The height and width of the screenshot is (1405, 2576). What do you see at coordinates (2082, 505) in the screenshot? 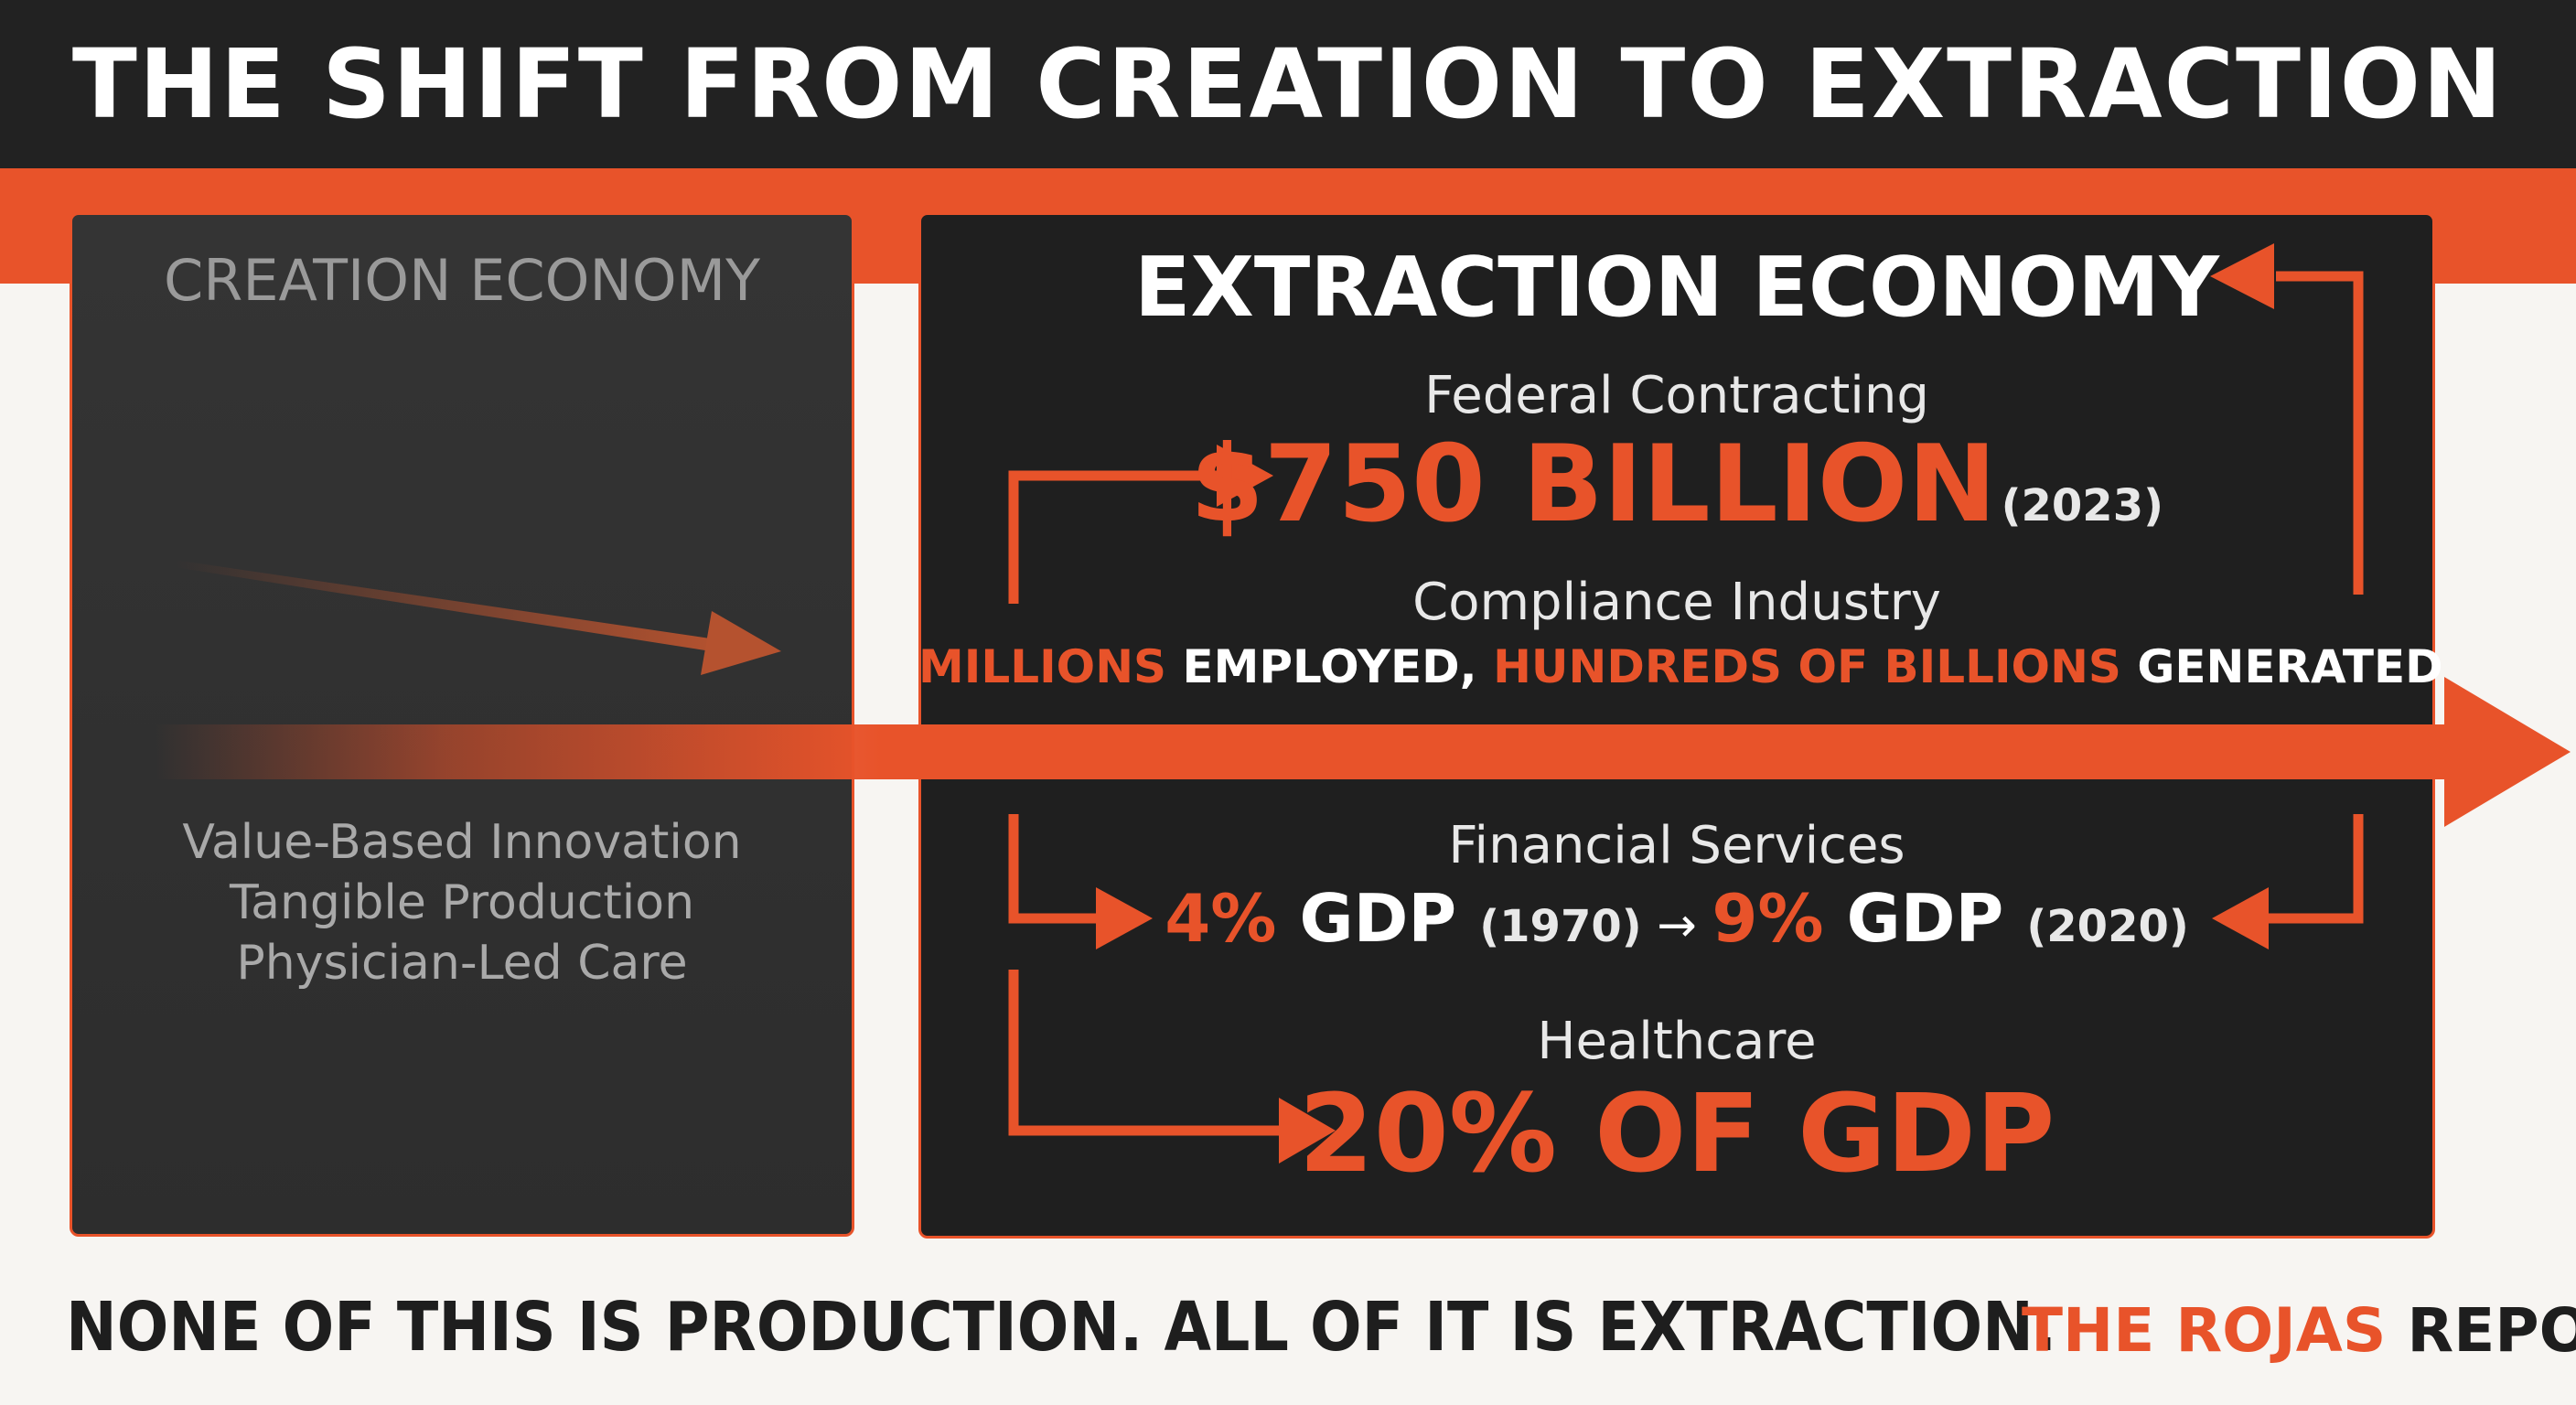
I see `federal-year: (2023)` at bounding box center [2082, 505].